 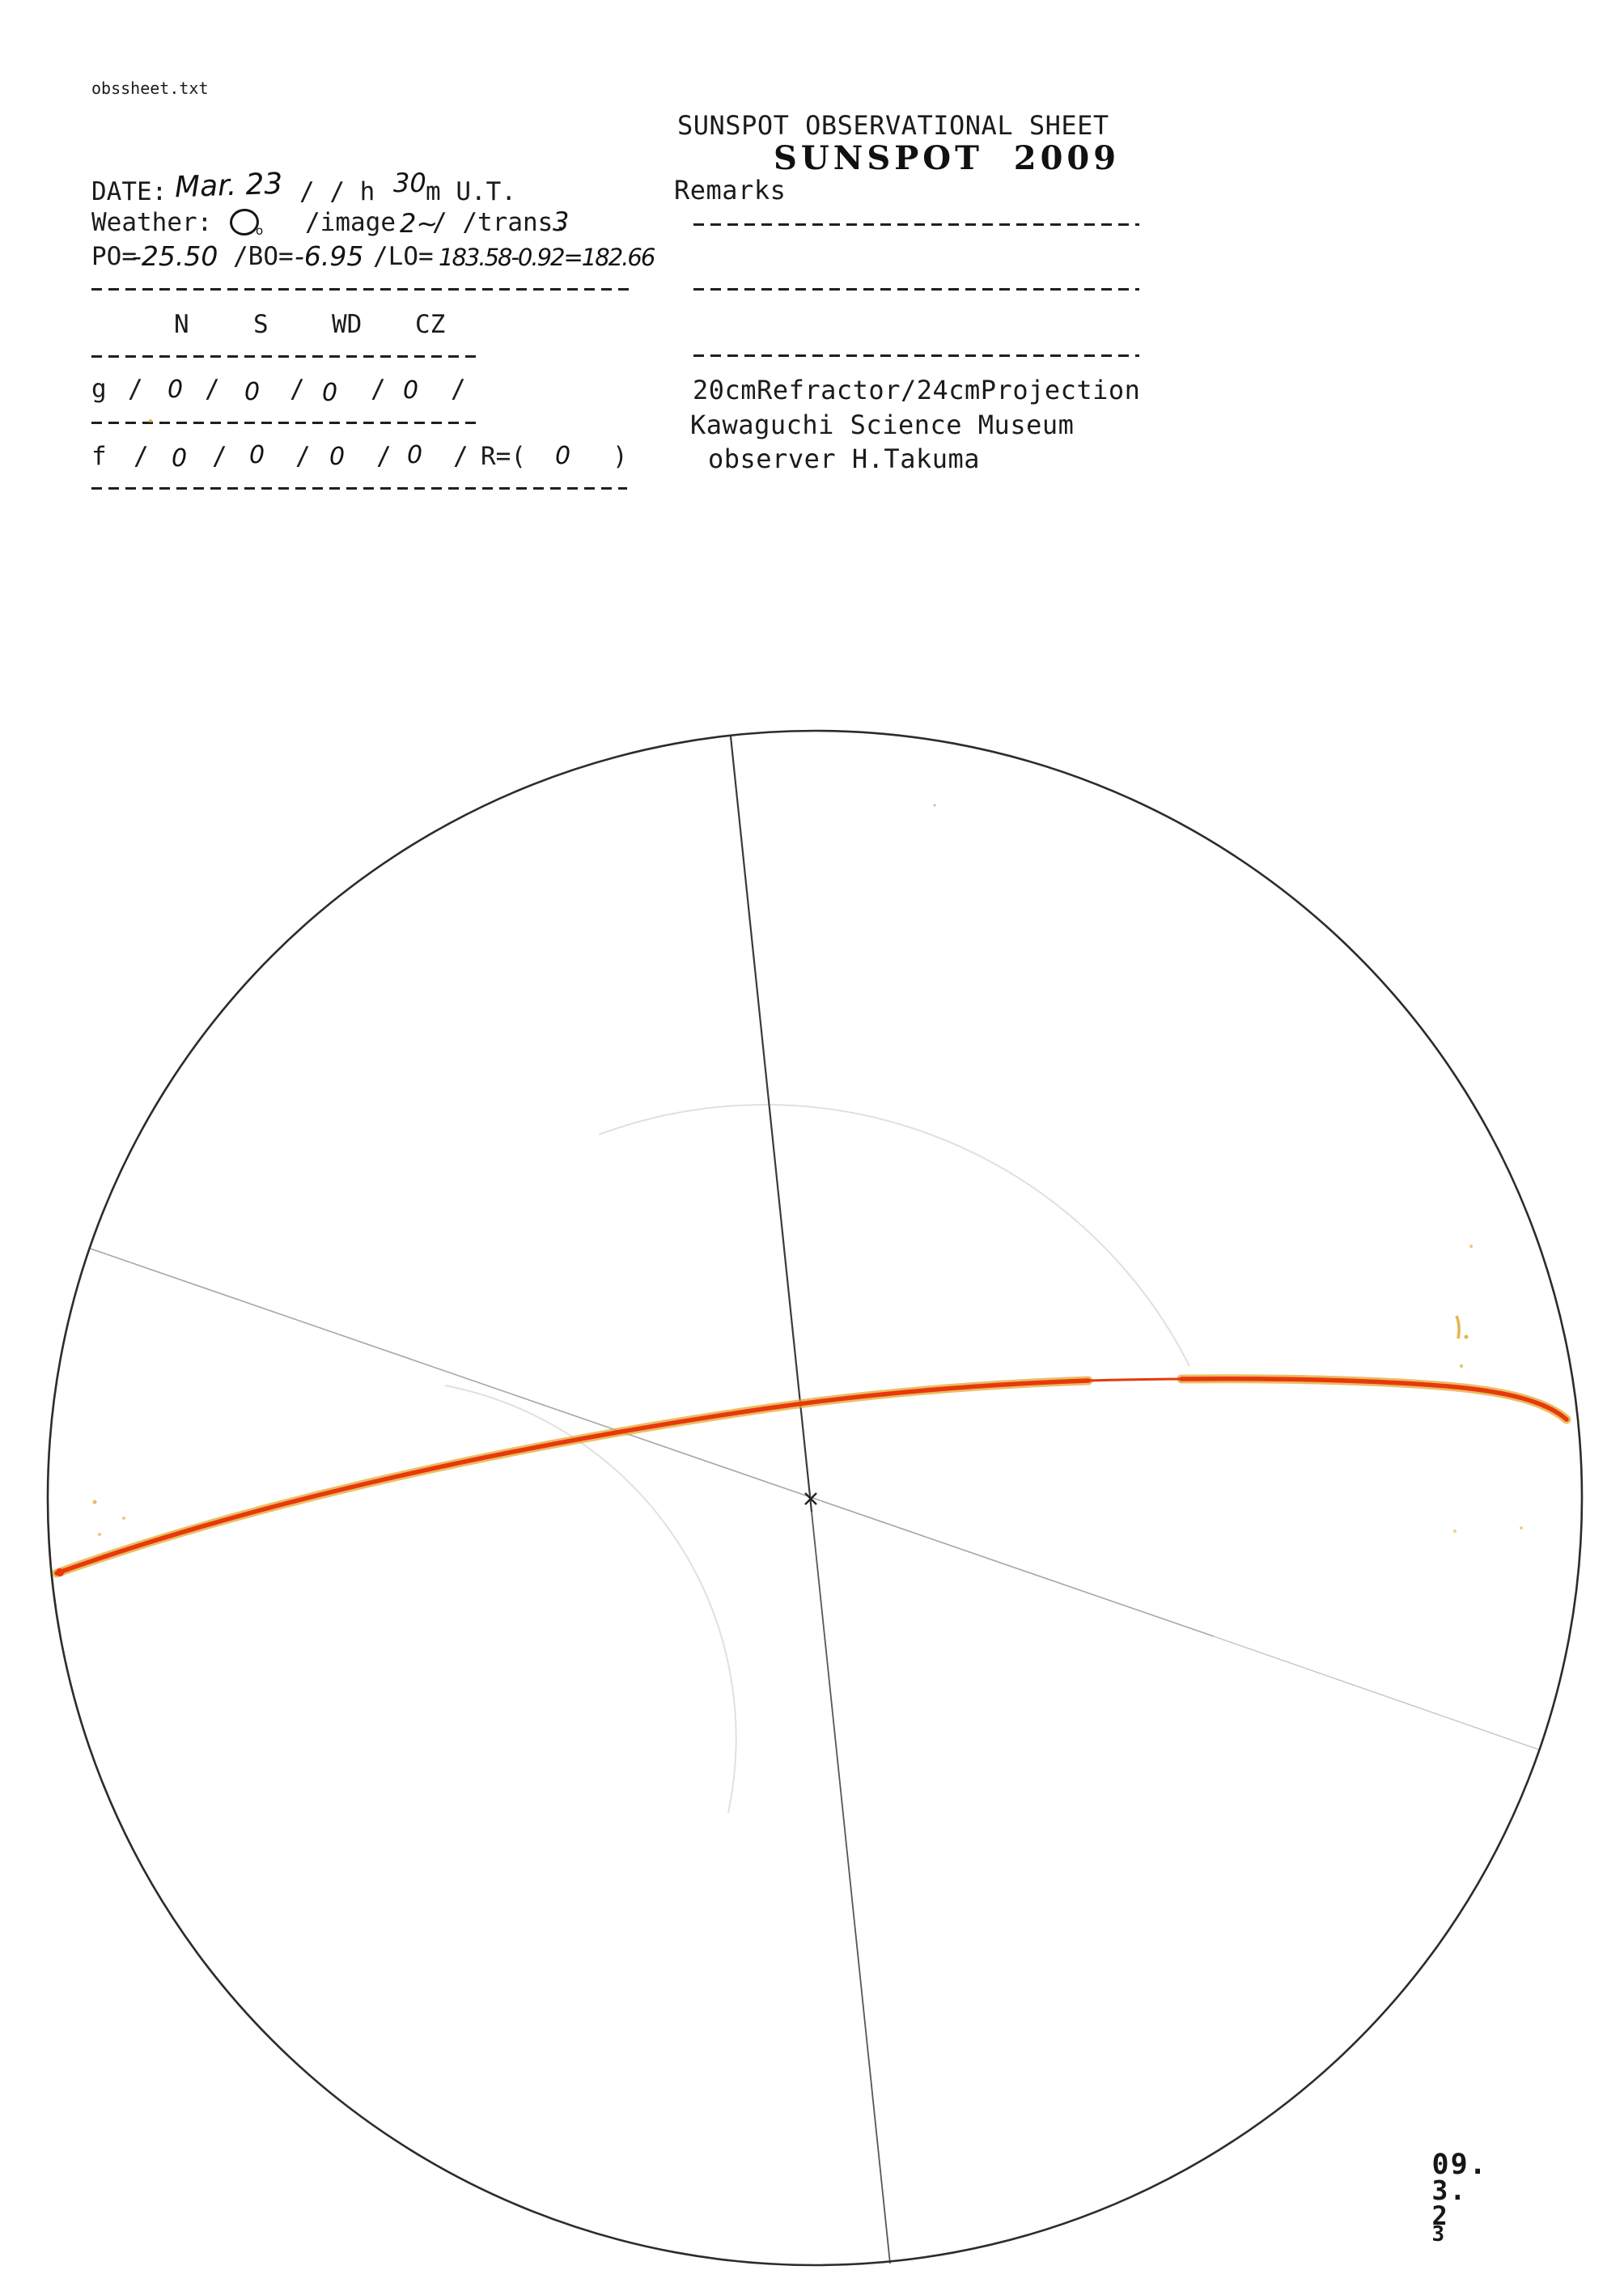 What do you see at coordinates (257, 455) in the screenshot?
I see `f-value-s: 0` at bounding box center [257, 455].